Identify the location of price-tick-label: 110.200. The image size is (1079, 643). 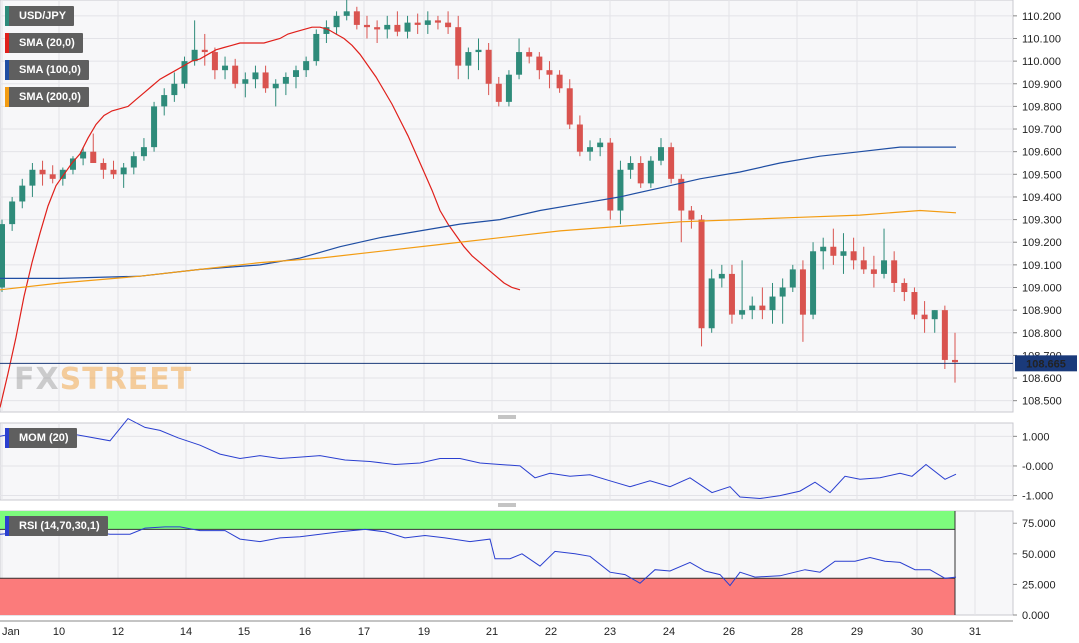
(1041, 17).